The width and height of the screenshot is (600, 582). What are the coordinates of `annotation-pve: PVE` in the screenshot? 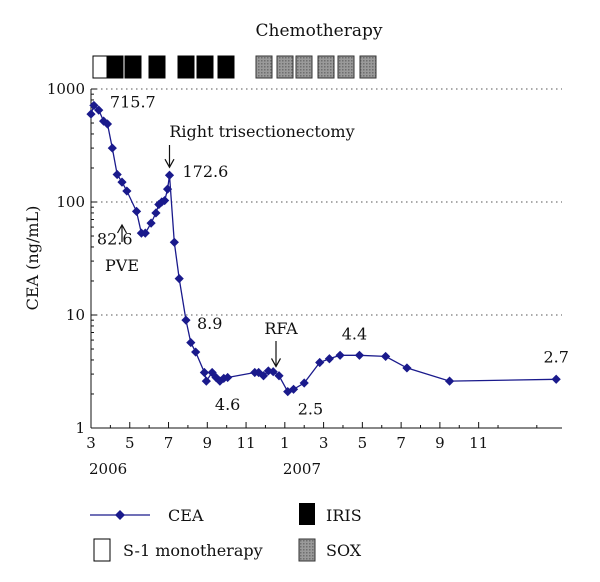 It's located at (122, 265).